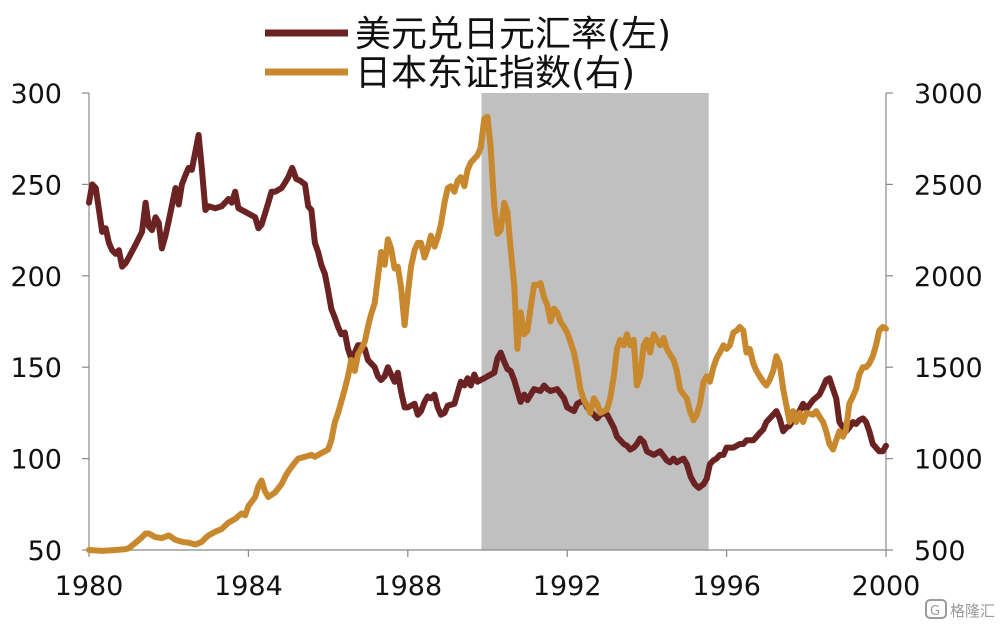 This screenshot has width=1002, height=626. What do you see at coordinates (89, 586) in the screenshot?
I see `x-tick-label: 1980` at bounding box center [89, 586].